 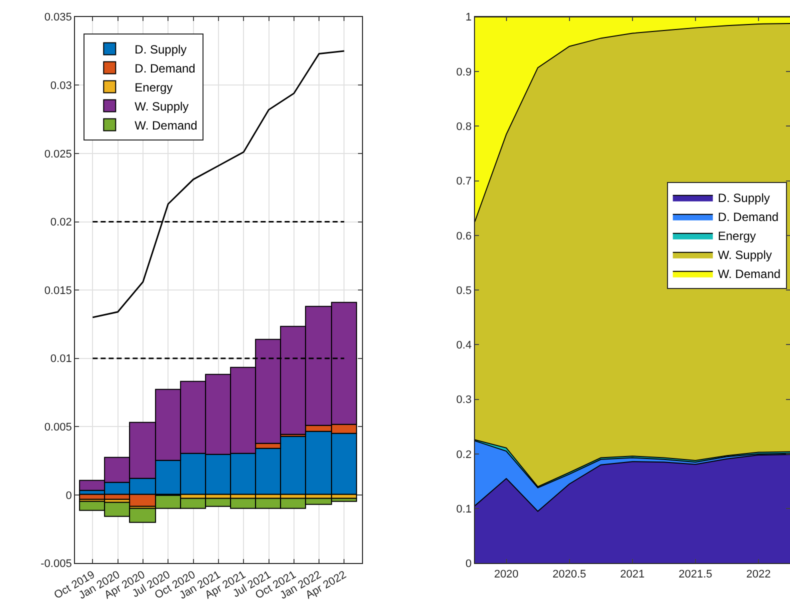 I want to click on y-tick-label: 0.015, so click(x=58, y=290).